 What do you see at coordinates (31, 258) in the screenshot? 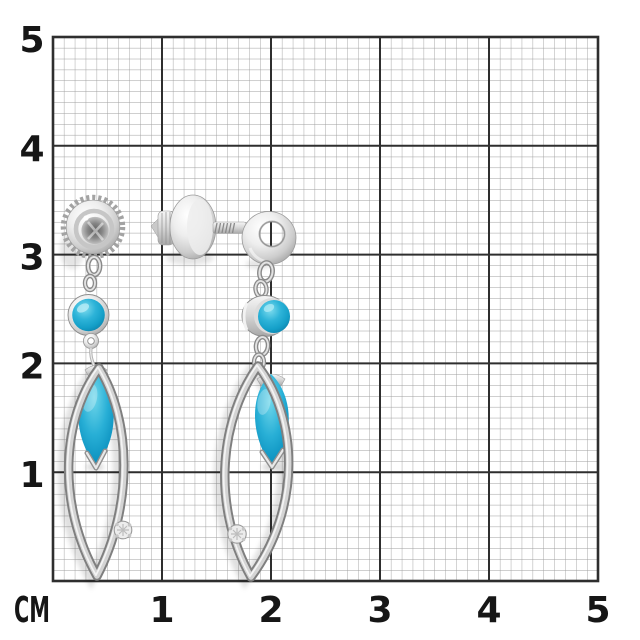
I see `y-axis-label: 3` at bounding box center [31, 258].